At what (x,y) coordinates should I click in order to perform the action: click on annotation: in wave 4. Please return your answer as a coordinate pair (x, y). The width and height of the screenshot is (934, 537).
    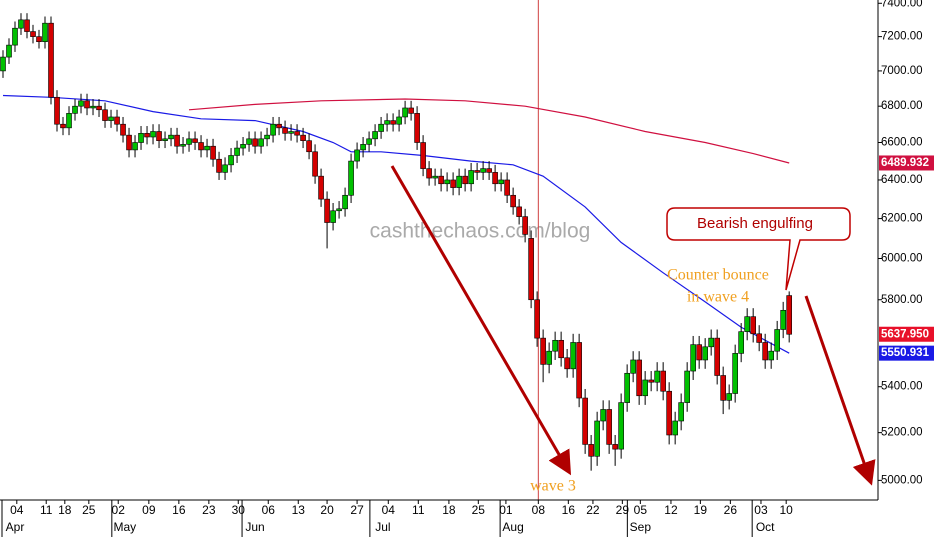
    Looking at the image, I should click on (718, 297).